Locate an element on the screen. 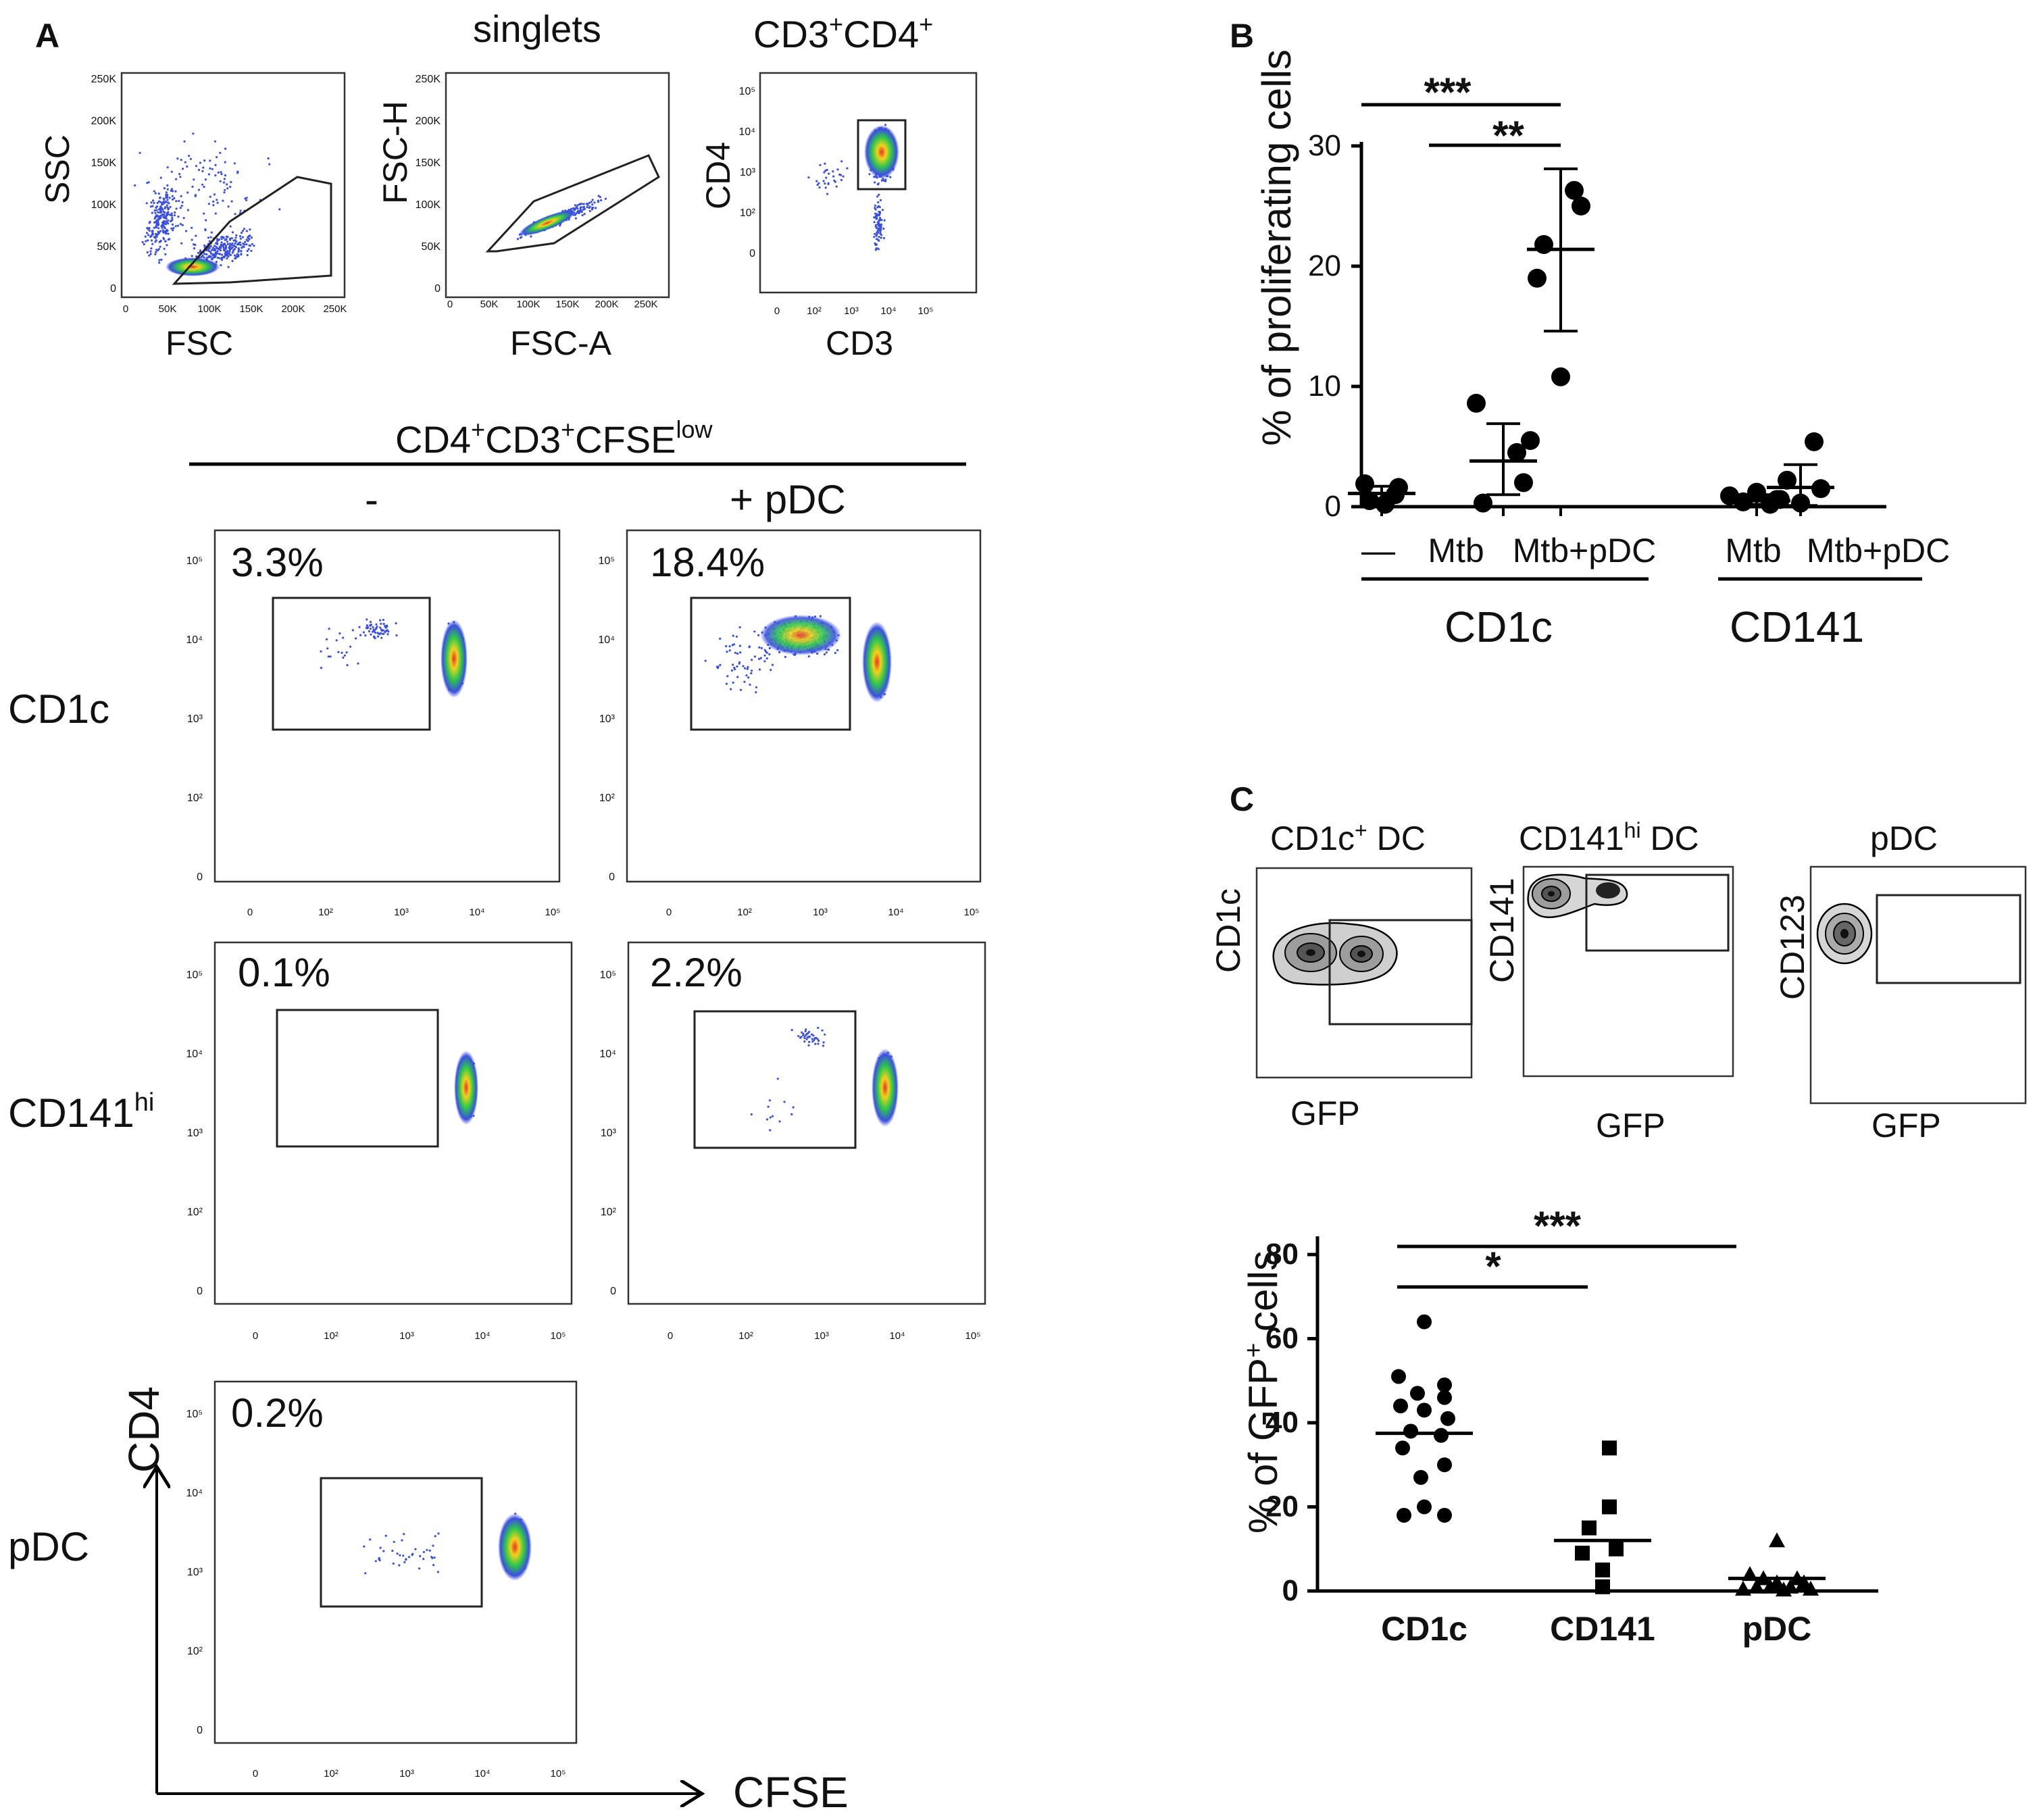  row-label-cd141: CD141hi is located at coordinates (81, 1112).